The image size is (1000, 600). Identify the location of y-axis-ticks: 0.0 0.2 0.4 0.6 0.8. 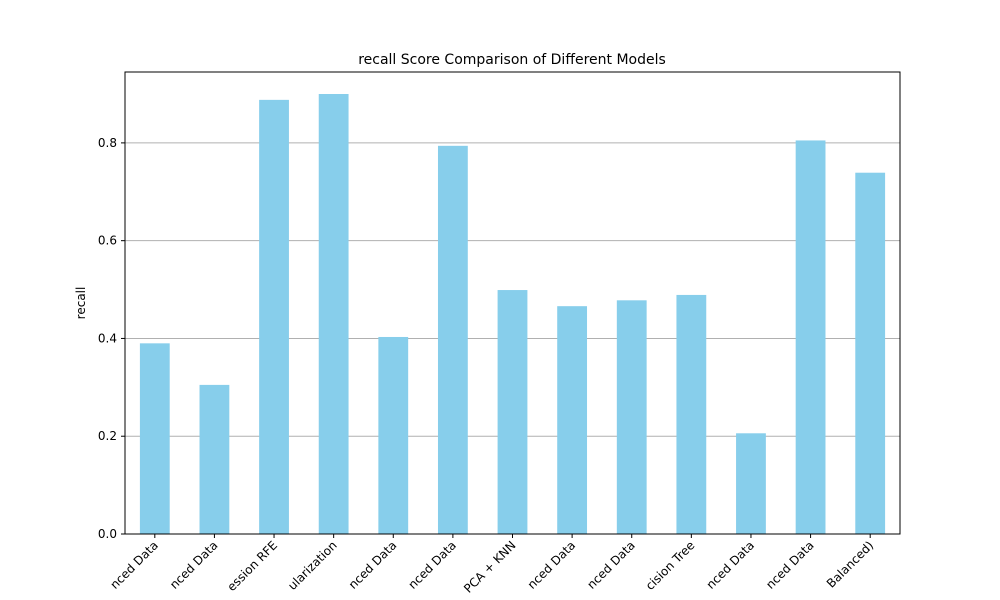
(111, 338).